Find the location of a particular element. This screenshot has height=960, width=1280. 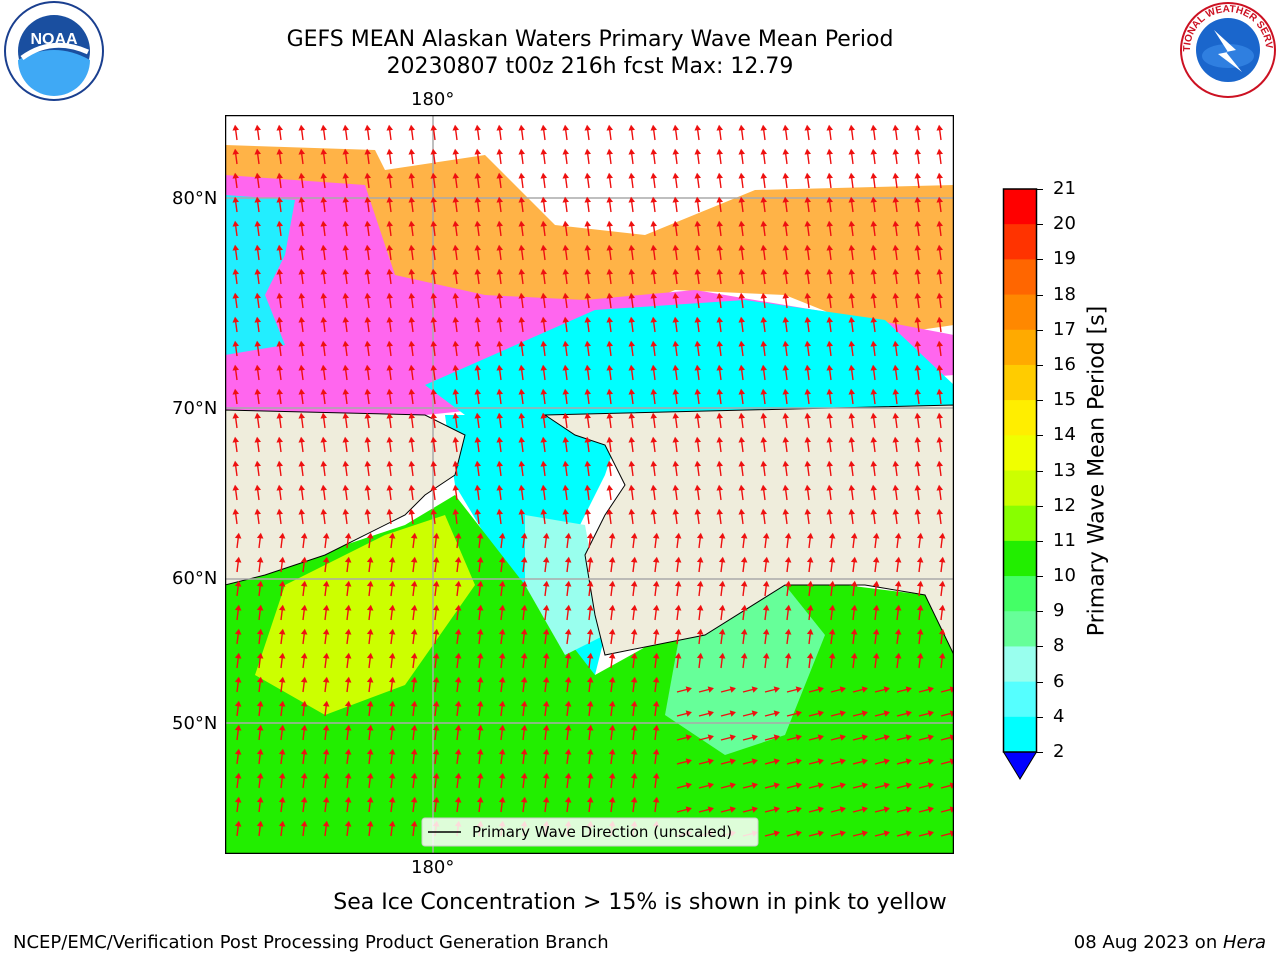

siberia-land is located at coordinates (345, 497).